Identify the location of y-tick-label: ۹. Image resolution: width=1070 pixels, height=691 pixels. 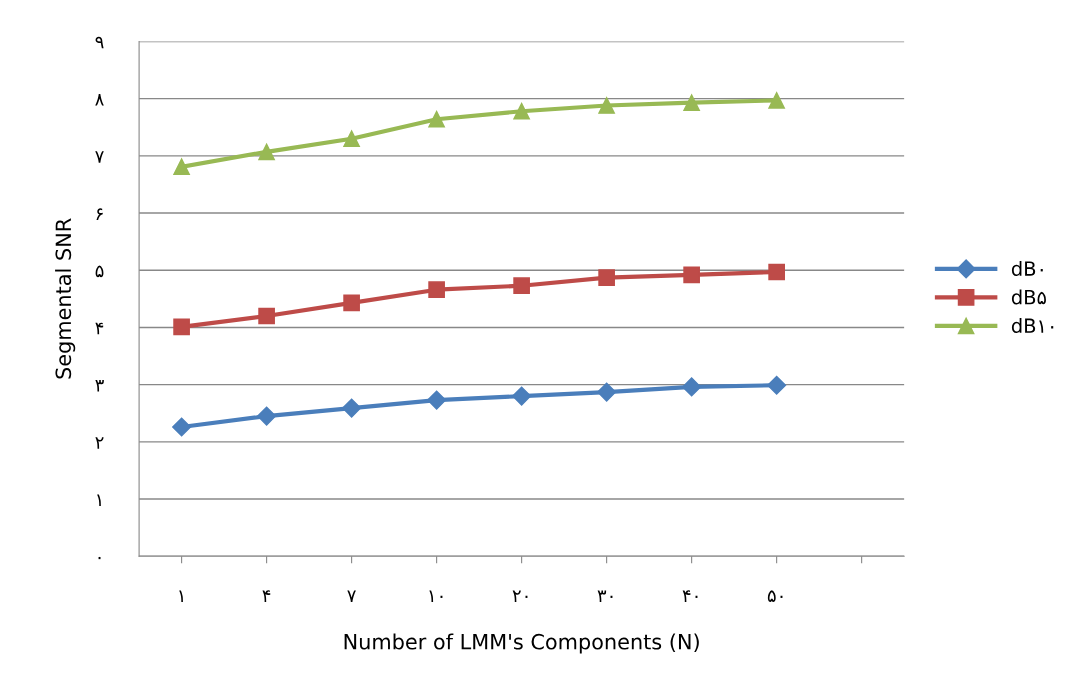
(99, 42).